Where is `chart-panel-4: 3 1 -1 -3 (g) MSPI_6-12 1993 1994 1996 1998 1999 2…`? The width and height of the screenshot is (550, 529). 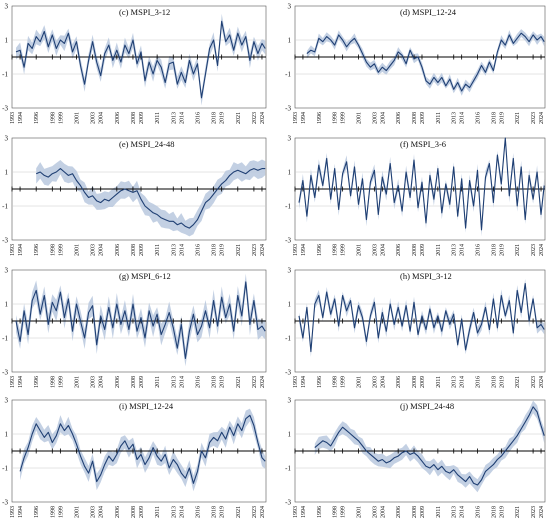
chart-panel-4: 3 1 -1 -3 (g) MSPI_6-12 1993 1994 1996 1998 1999 2… is located at coordinates (134, 327).